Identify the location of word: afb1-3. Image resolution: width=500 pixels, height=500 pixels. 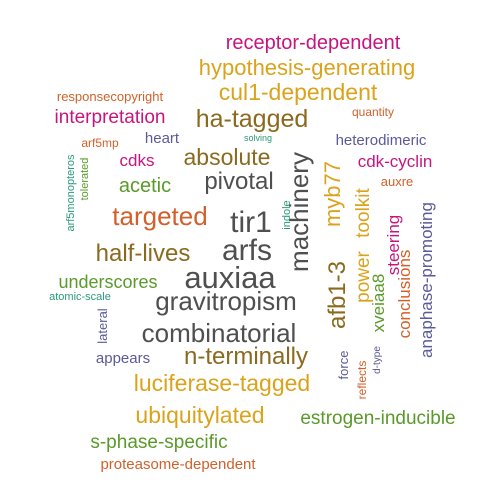
(337, 295).